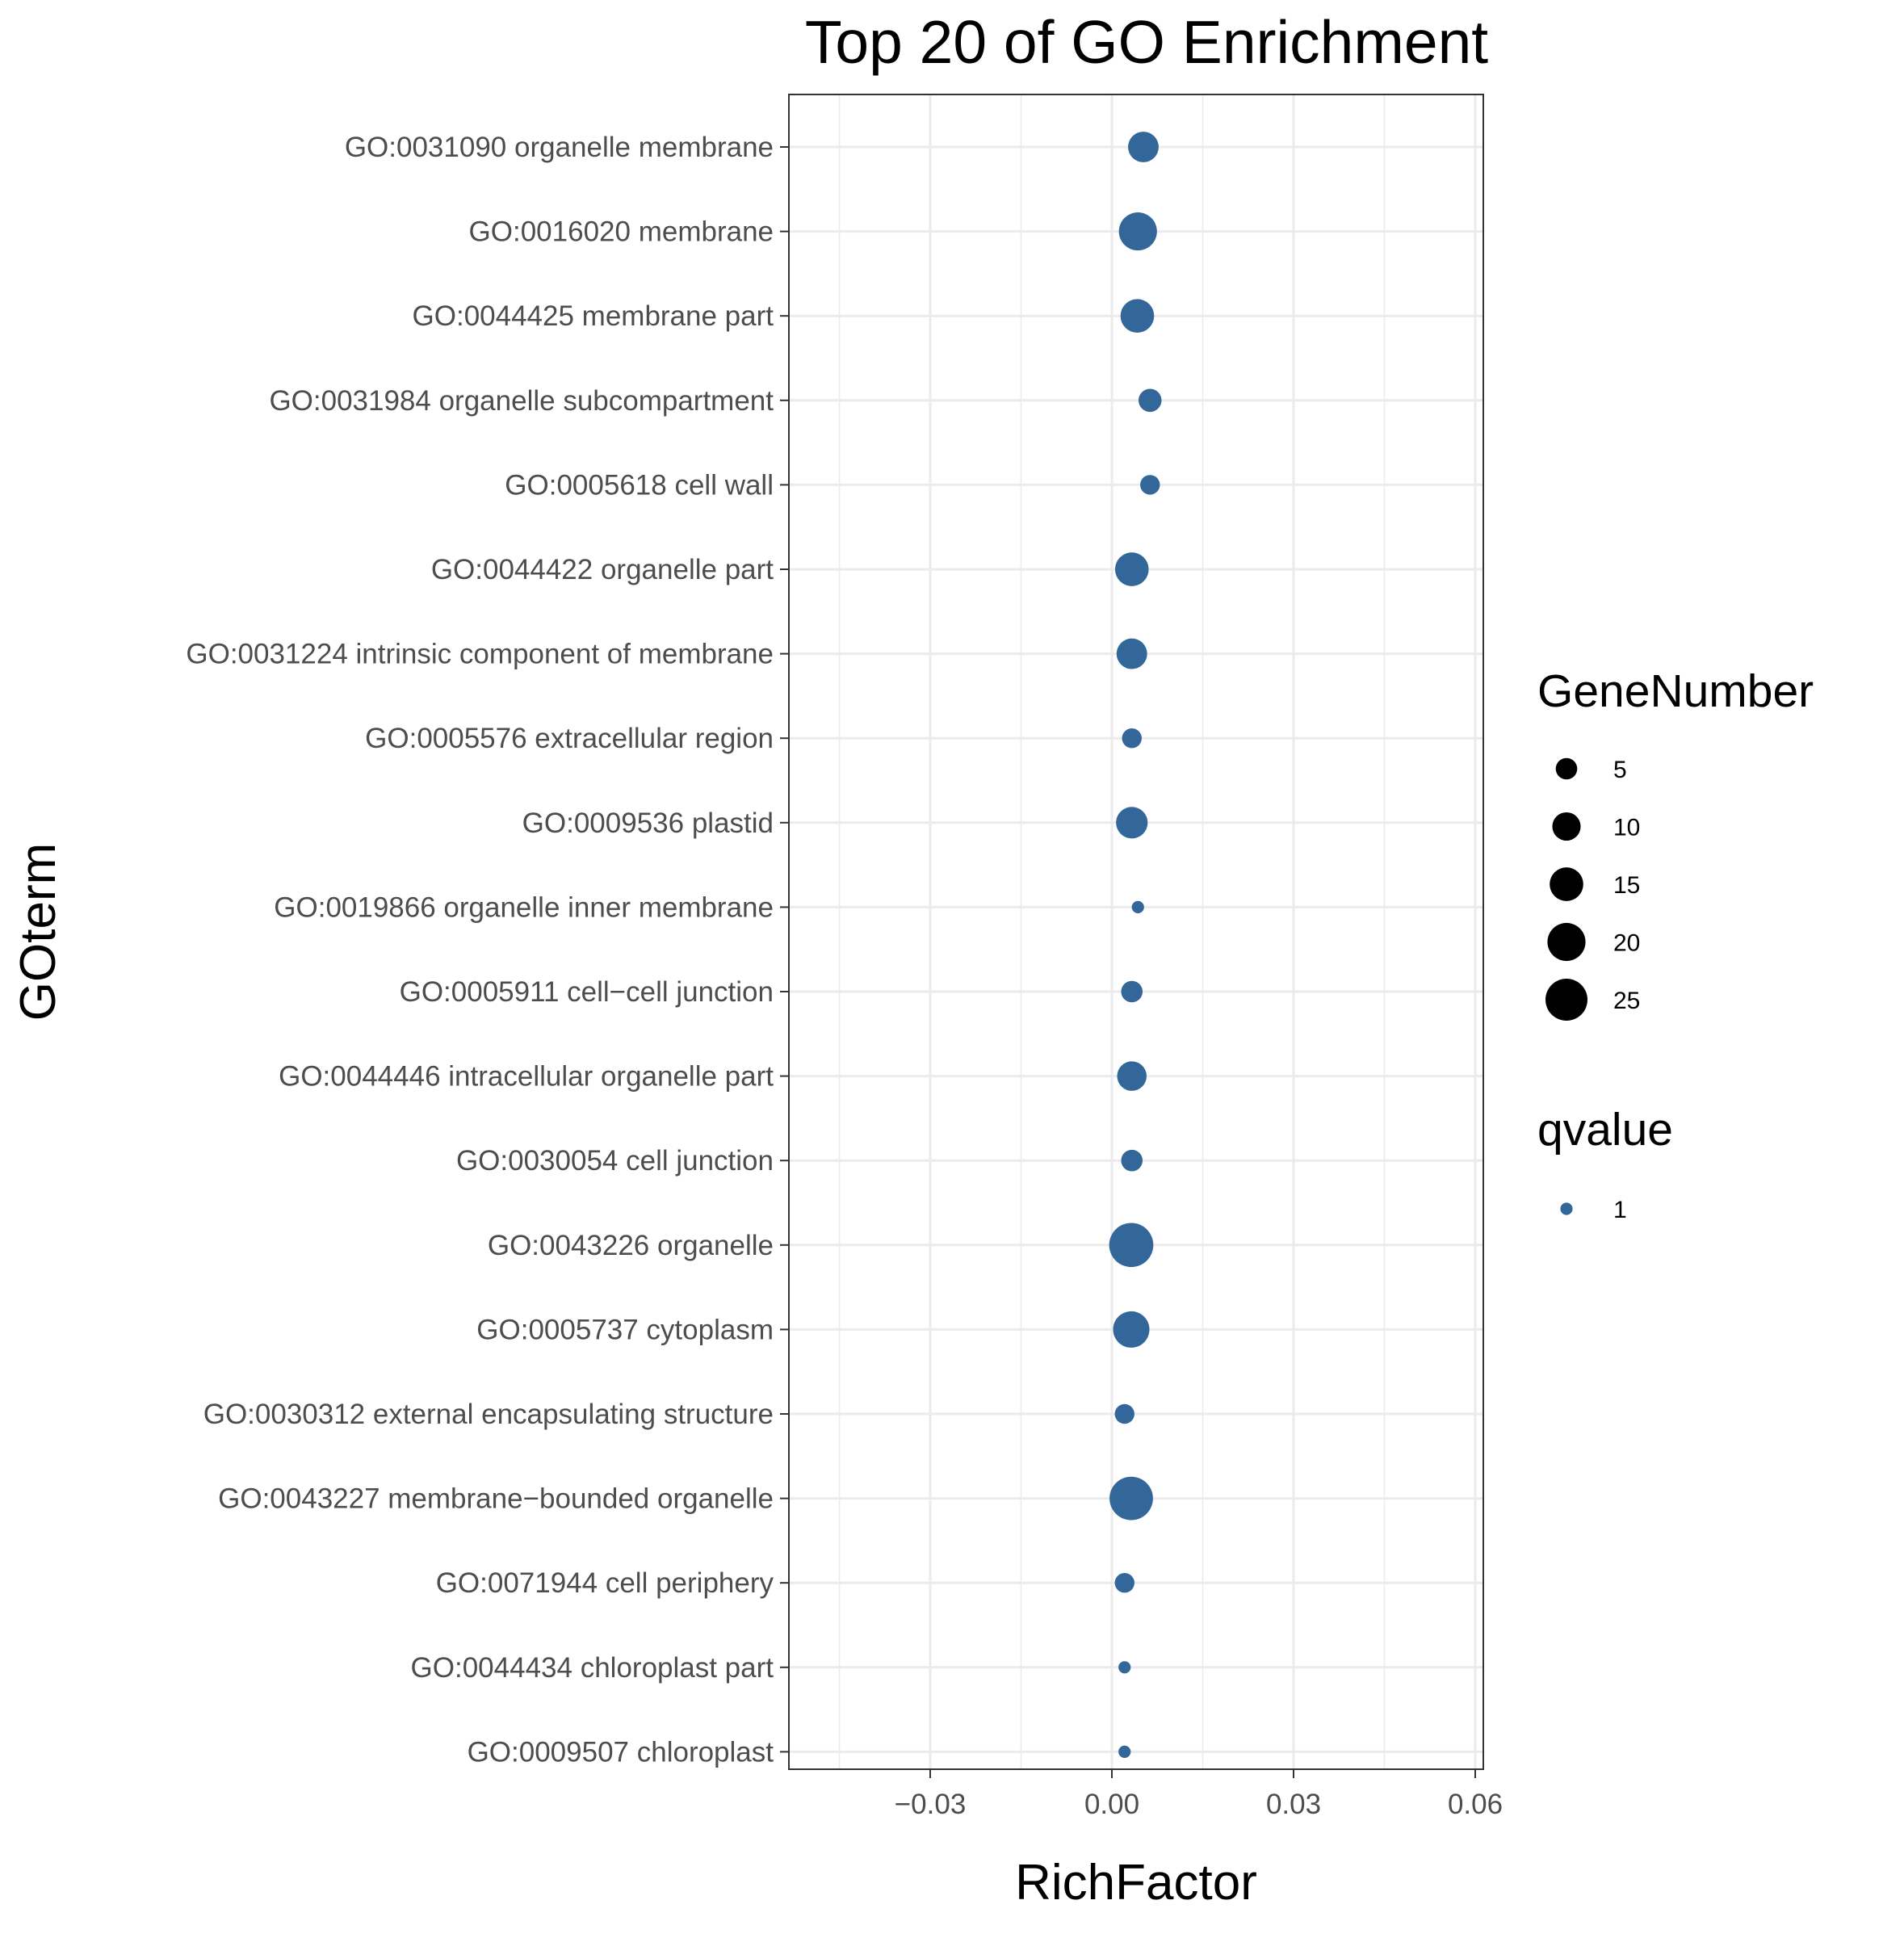 Image resolution: width=1904 pixels, height=1938 pixels. I want to click on legend-size-label: 20, so click(1626, 943).